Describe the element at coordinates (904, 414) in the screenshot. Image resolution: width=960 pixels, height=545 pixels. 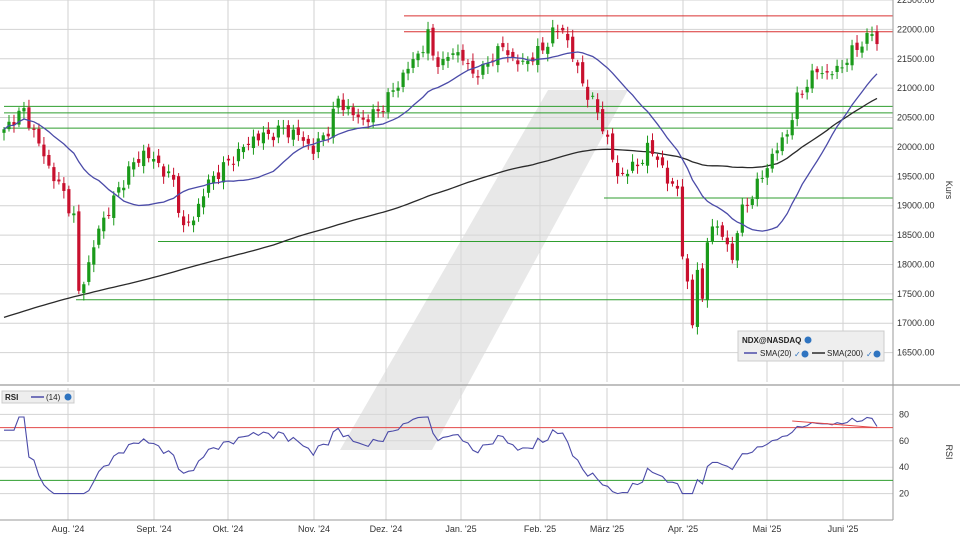
I see `rsi-tick-label: 80` at that location.